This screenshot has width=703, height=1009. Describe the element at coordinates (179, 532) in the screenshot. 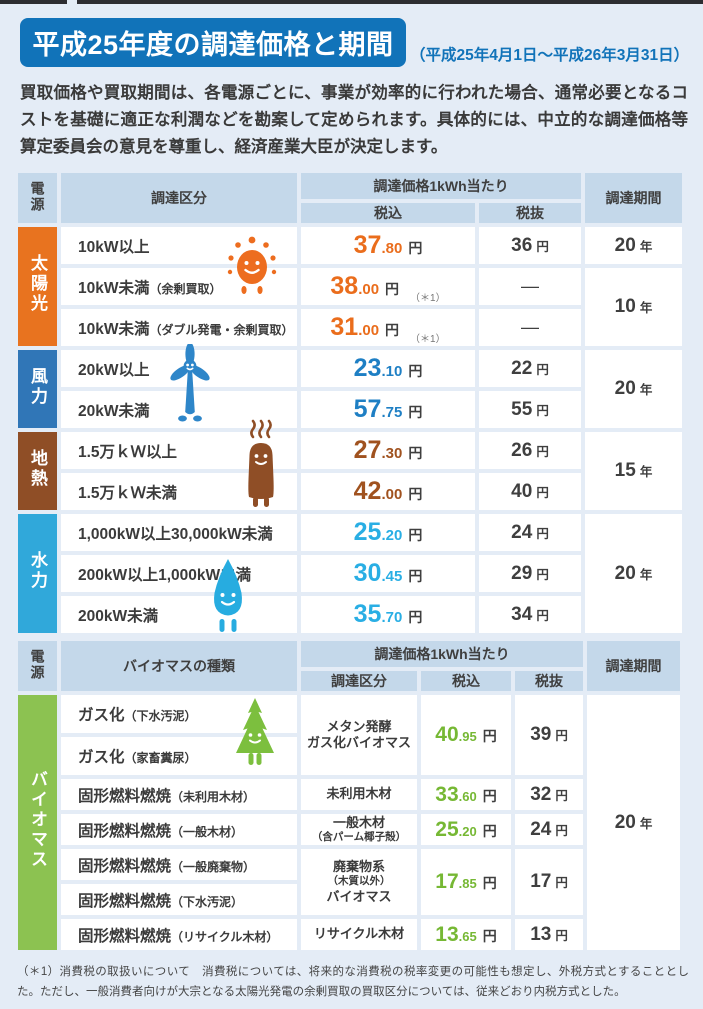

I see `category-cell: 1,000kW以上30,000kW未満` at that location.